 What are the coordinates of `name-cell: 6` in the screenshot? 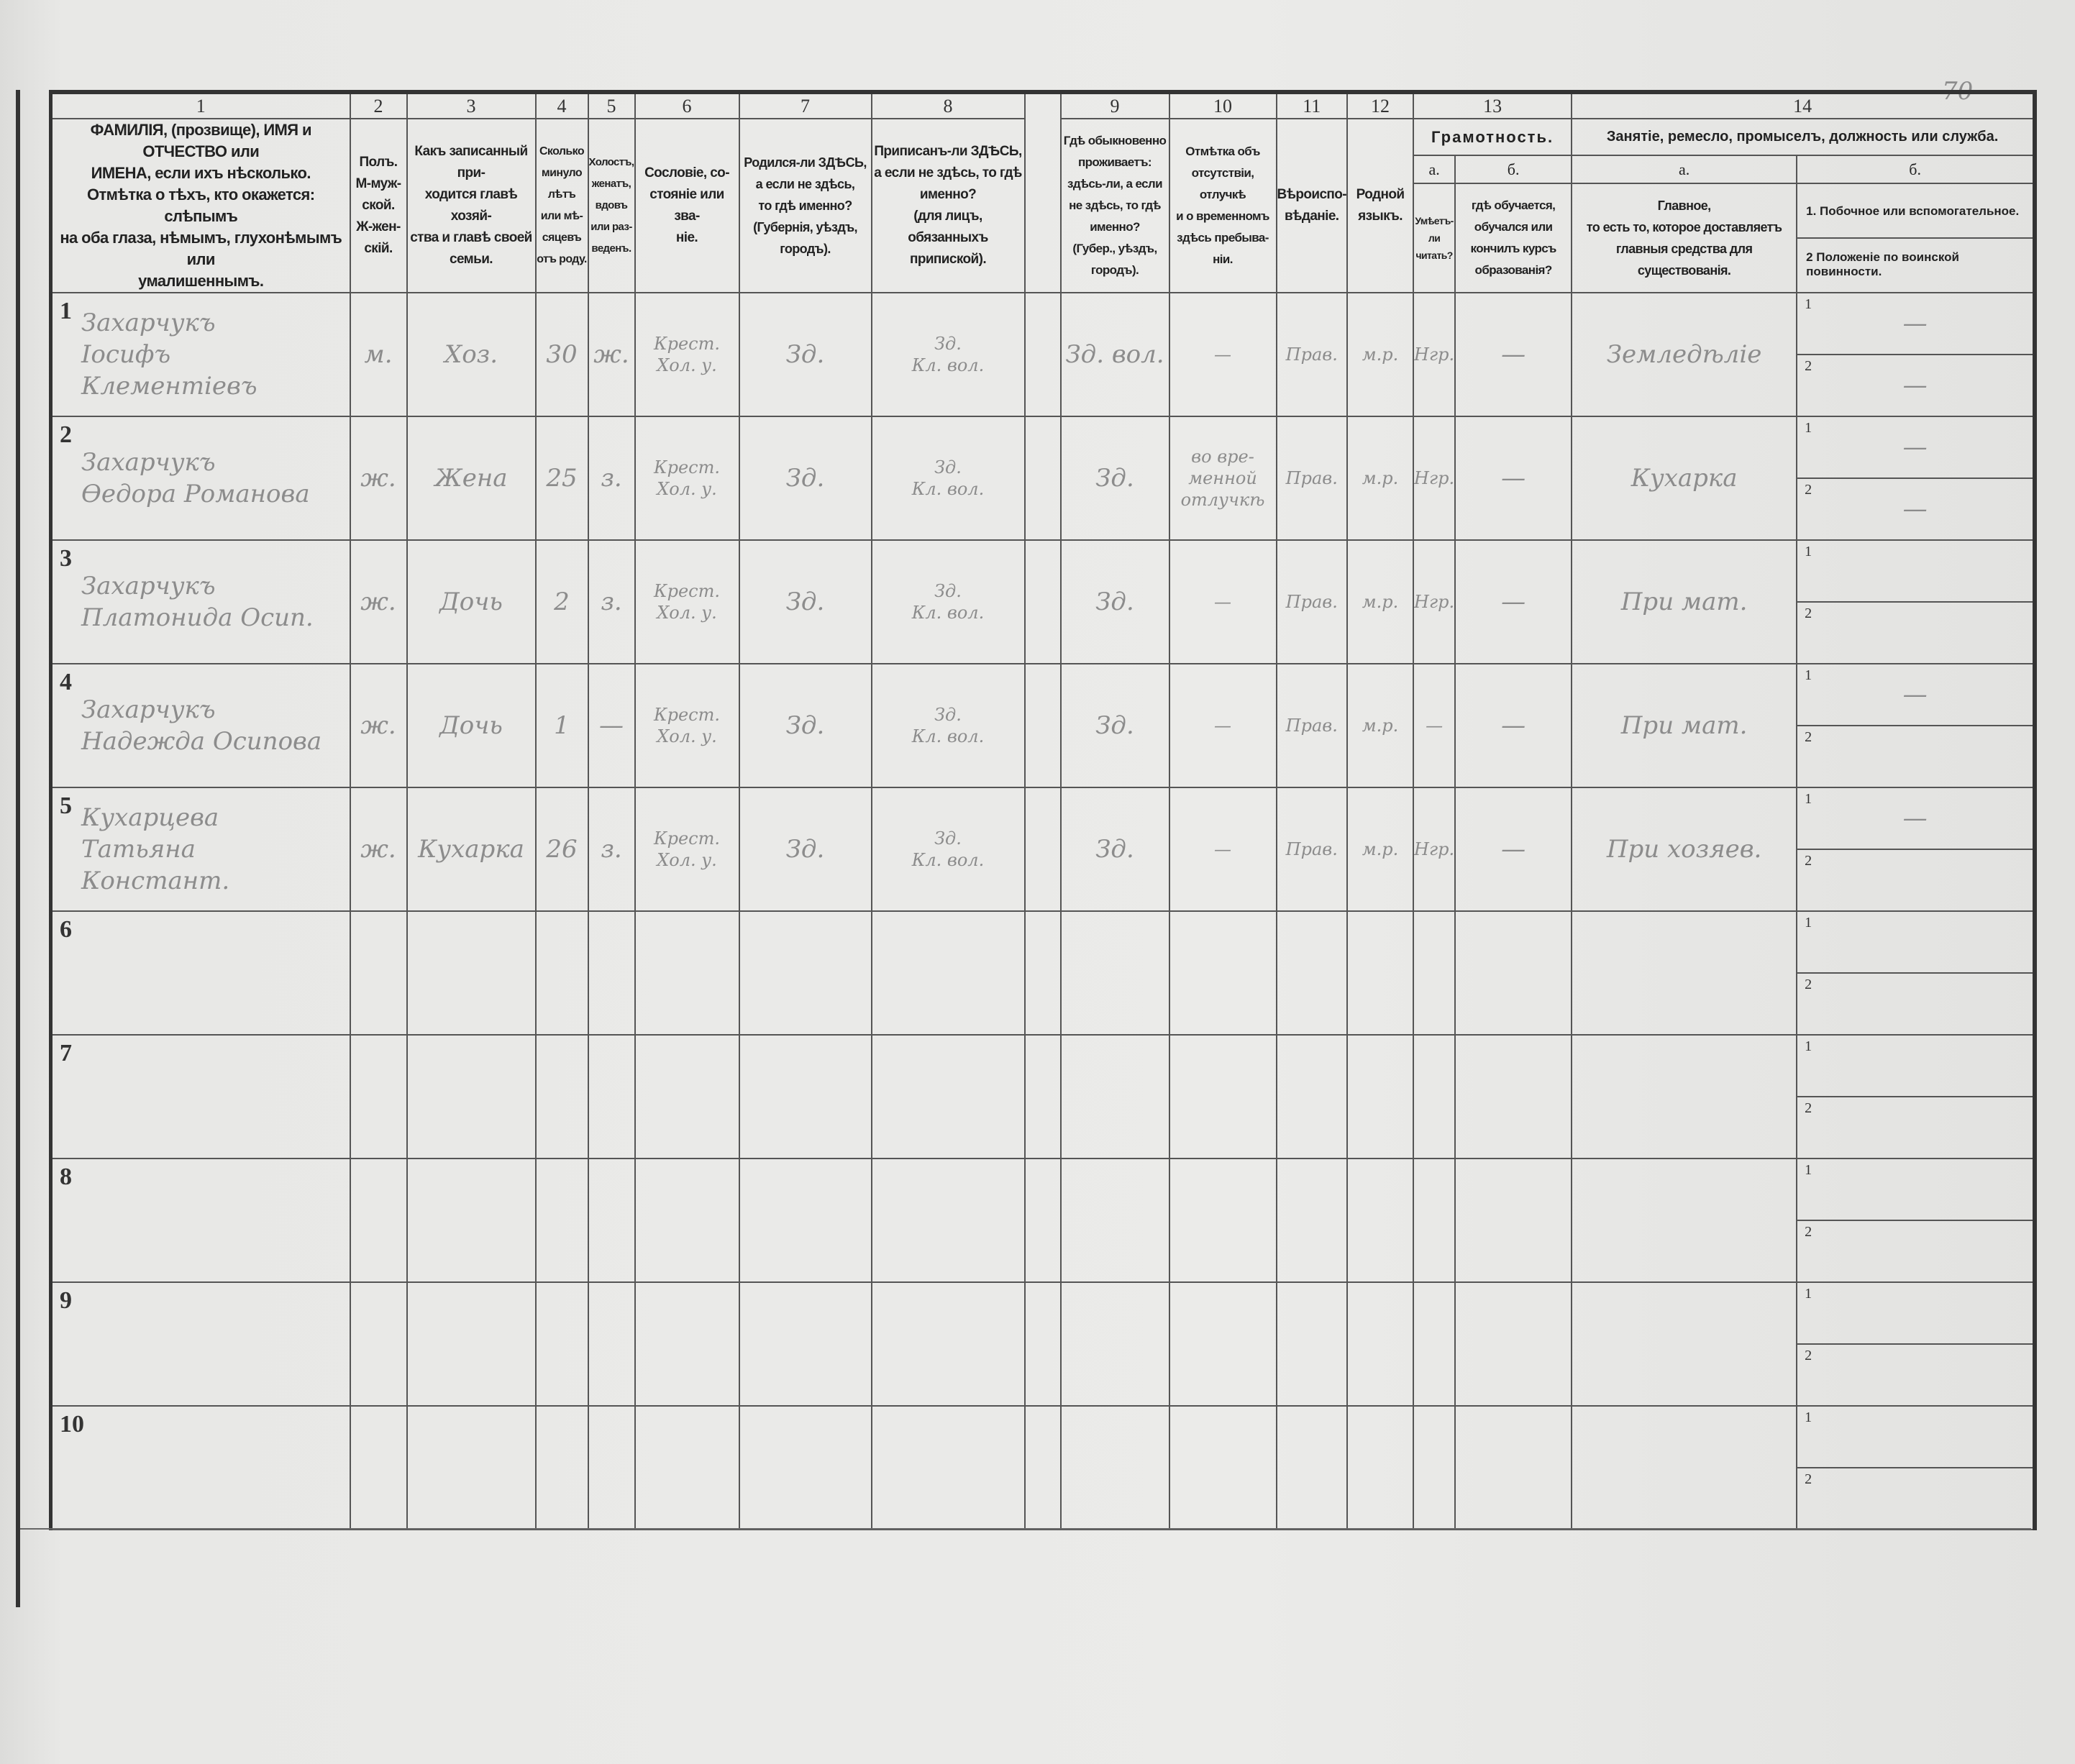 It's located at (201, 973).